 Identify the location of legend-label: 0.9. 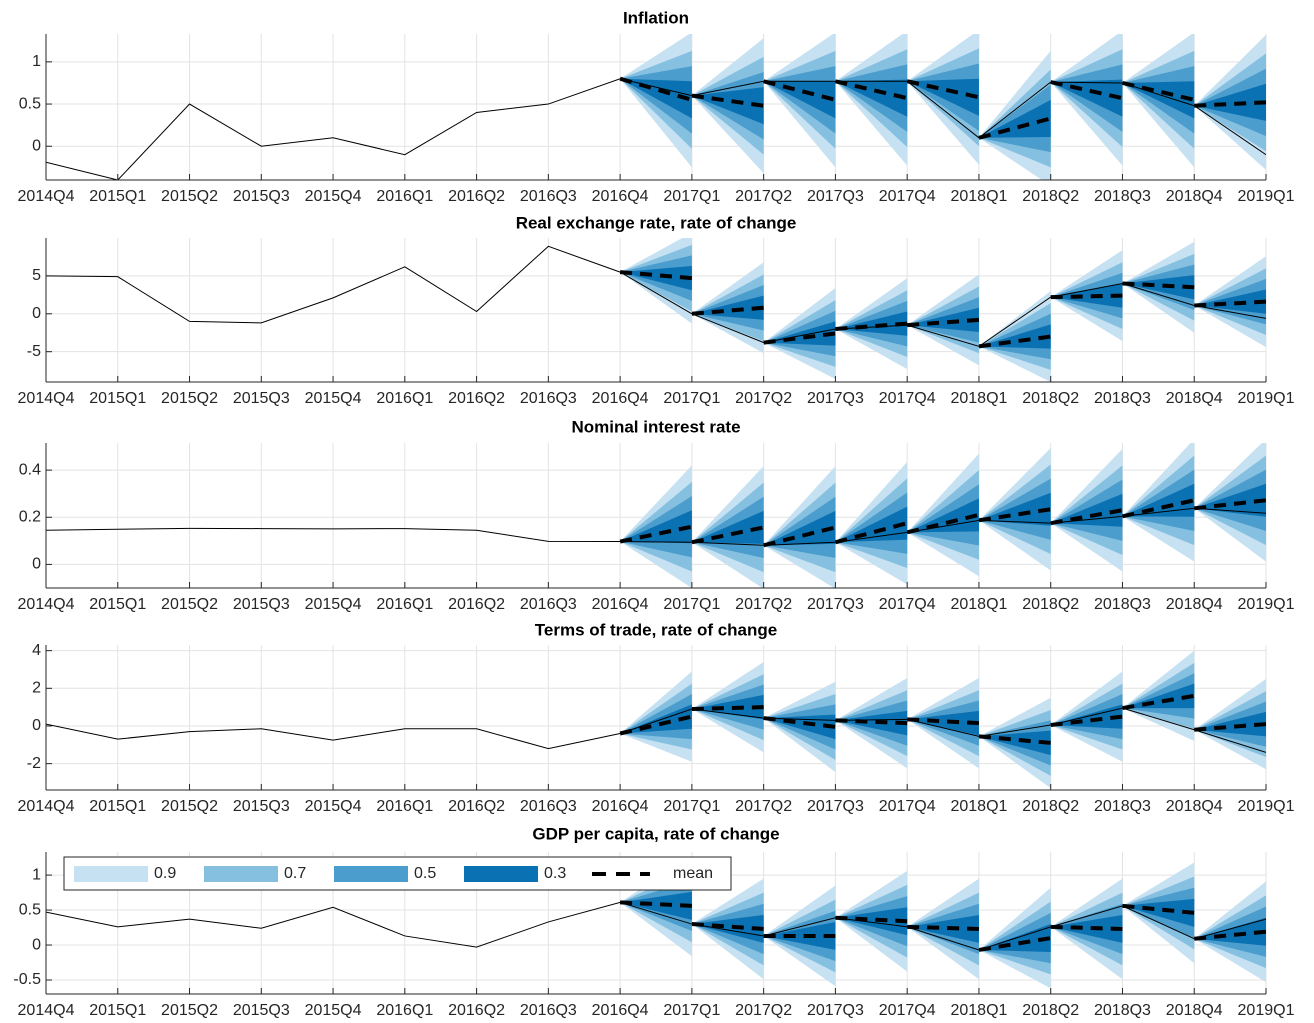
(165, 873).